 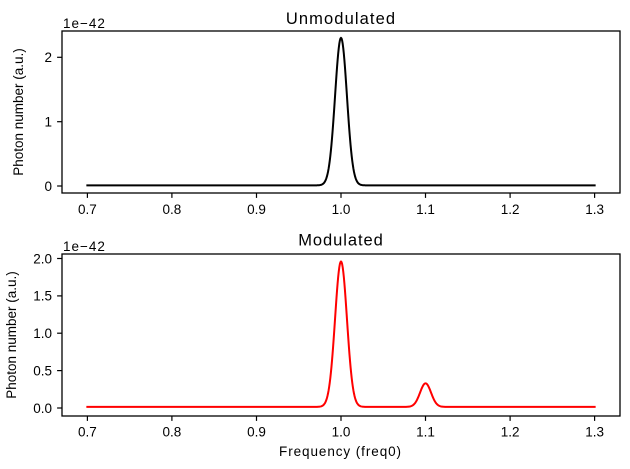 I want to click on svg-text: 0.0, so click(x=42, y=408).